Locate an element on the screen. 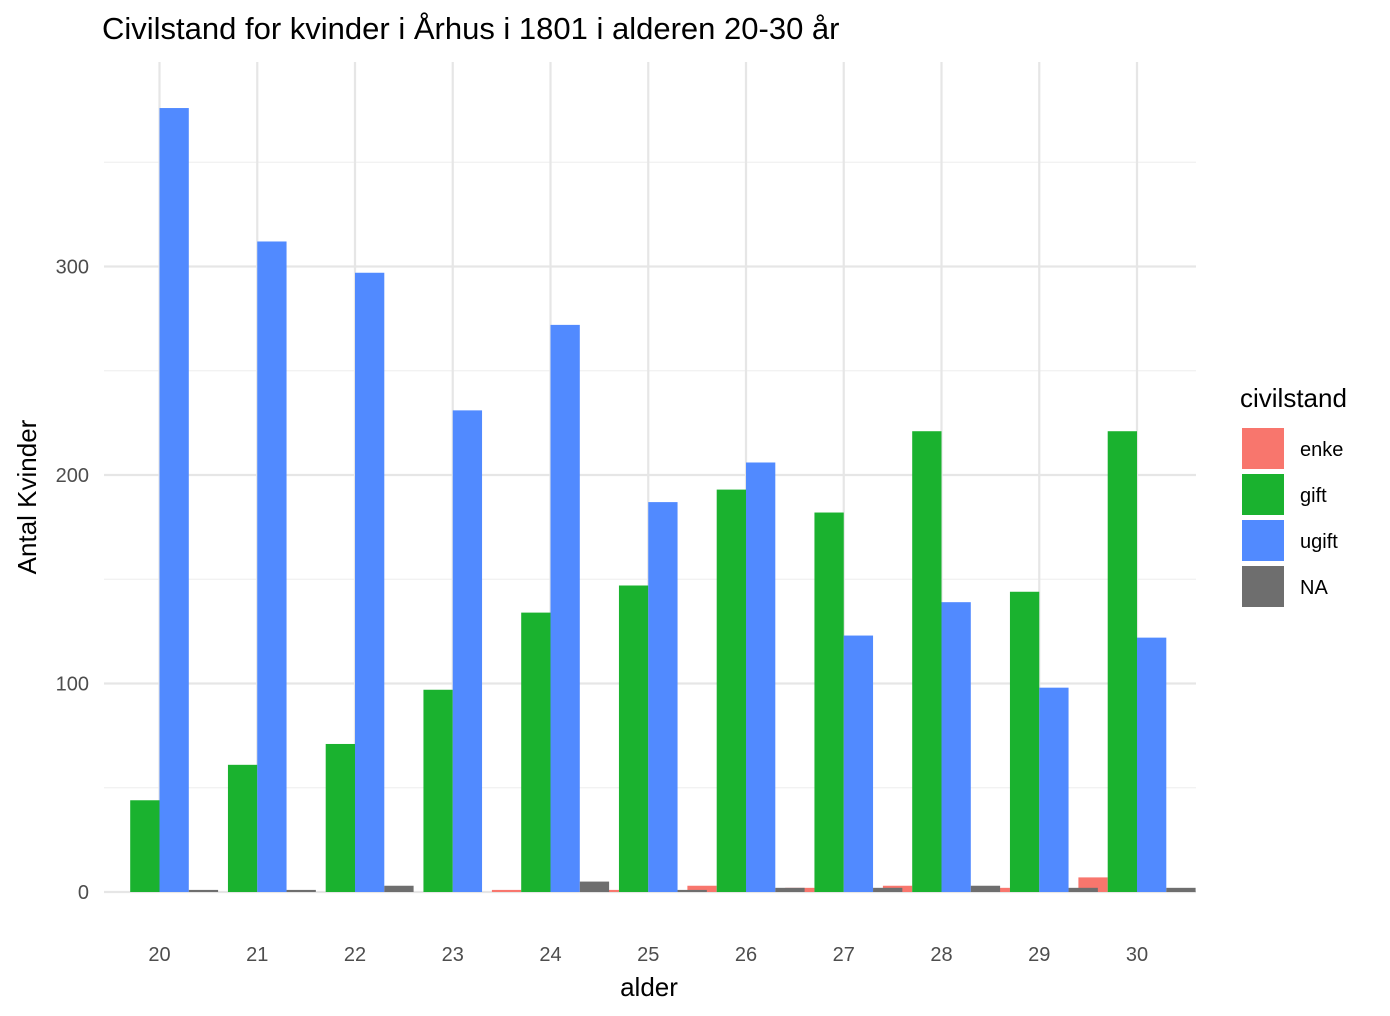  x-tick-label: 30 is located at coordinates (1137, 955).